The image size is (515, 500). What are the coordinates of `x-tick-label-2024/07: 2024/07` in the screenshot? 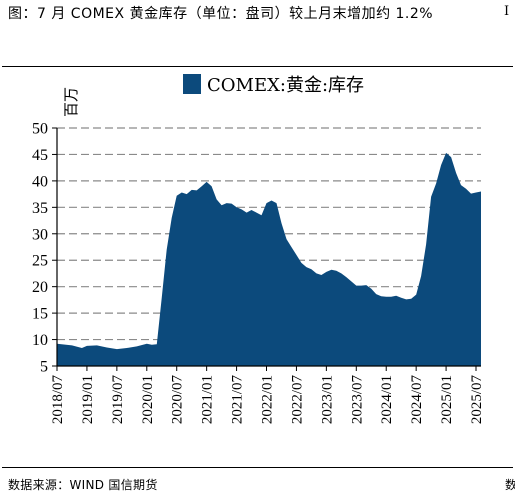 It's located at (417, 400).